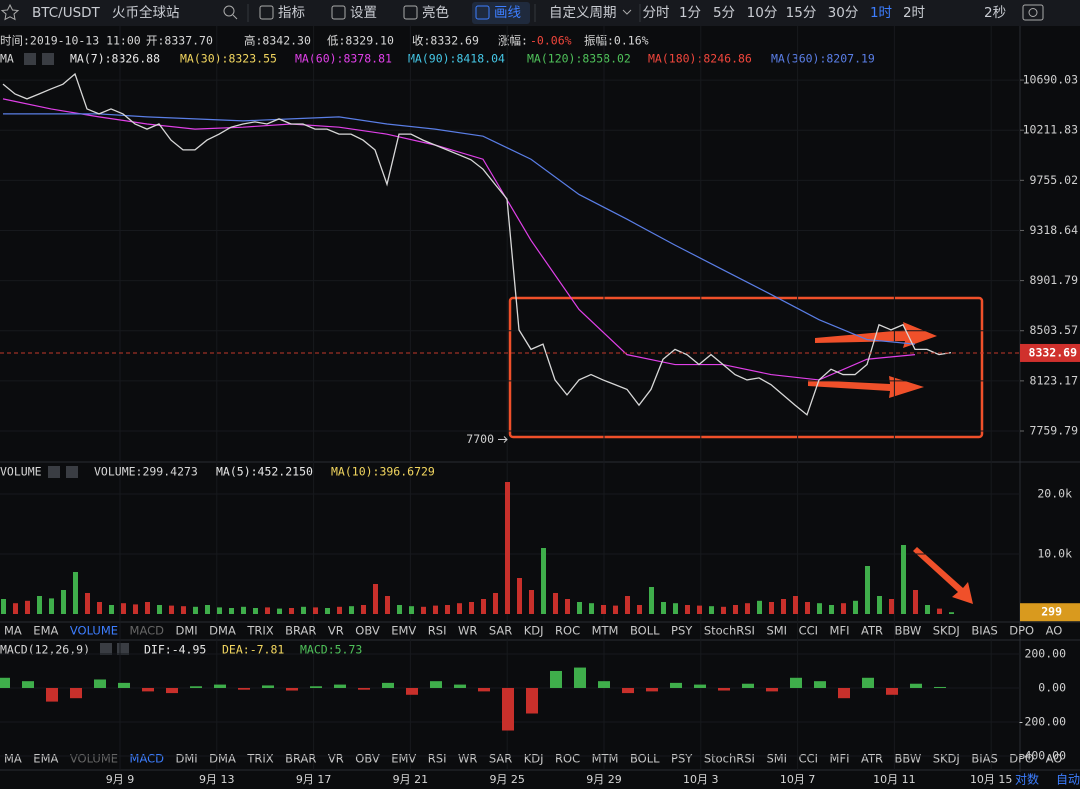 Image resolution: width=1080 pixels, height=789 pixels. I want to click on period: 1时, so click(881, 13).